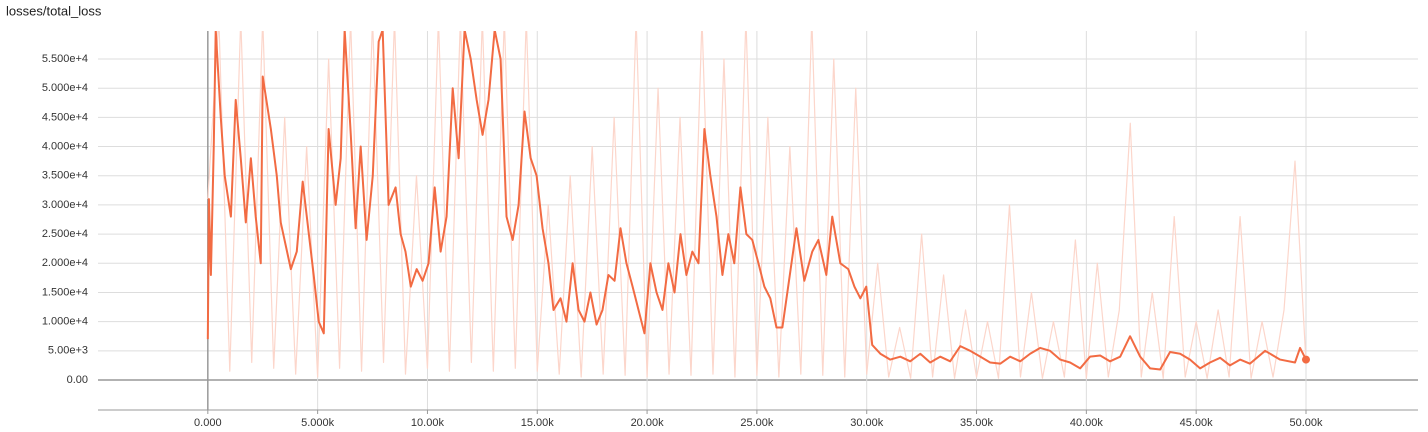 This screenshot has width=1428, height=432. I want to click on last-point, so click(1305, 359).